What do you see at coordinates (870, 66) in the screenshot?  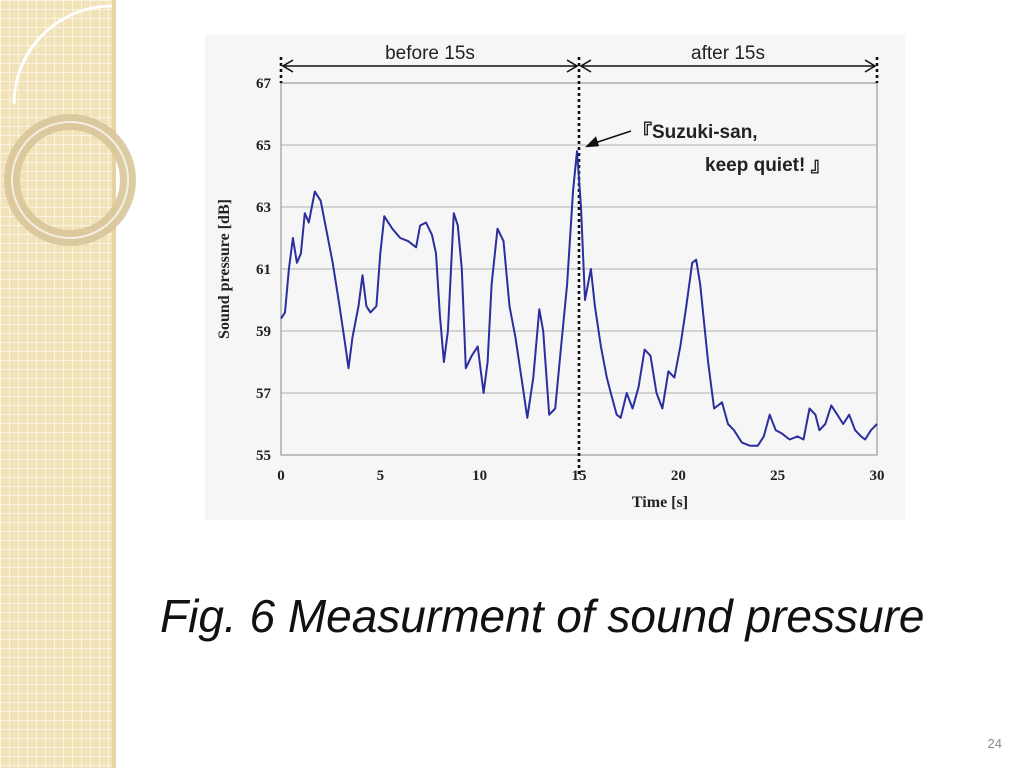 I see `after-arrow-head-right` at bounding box center [870, 66].